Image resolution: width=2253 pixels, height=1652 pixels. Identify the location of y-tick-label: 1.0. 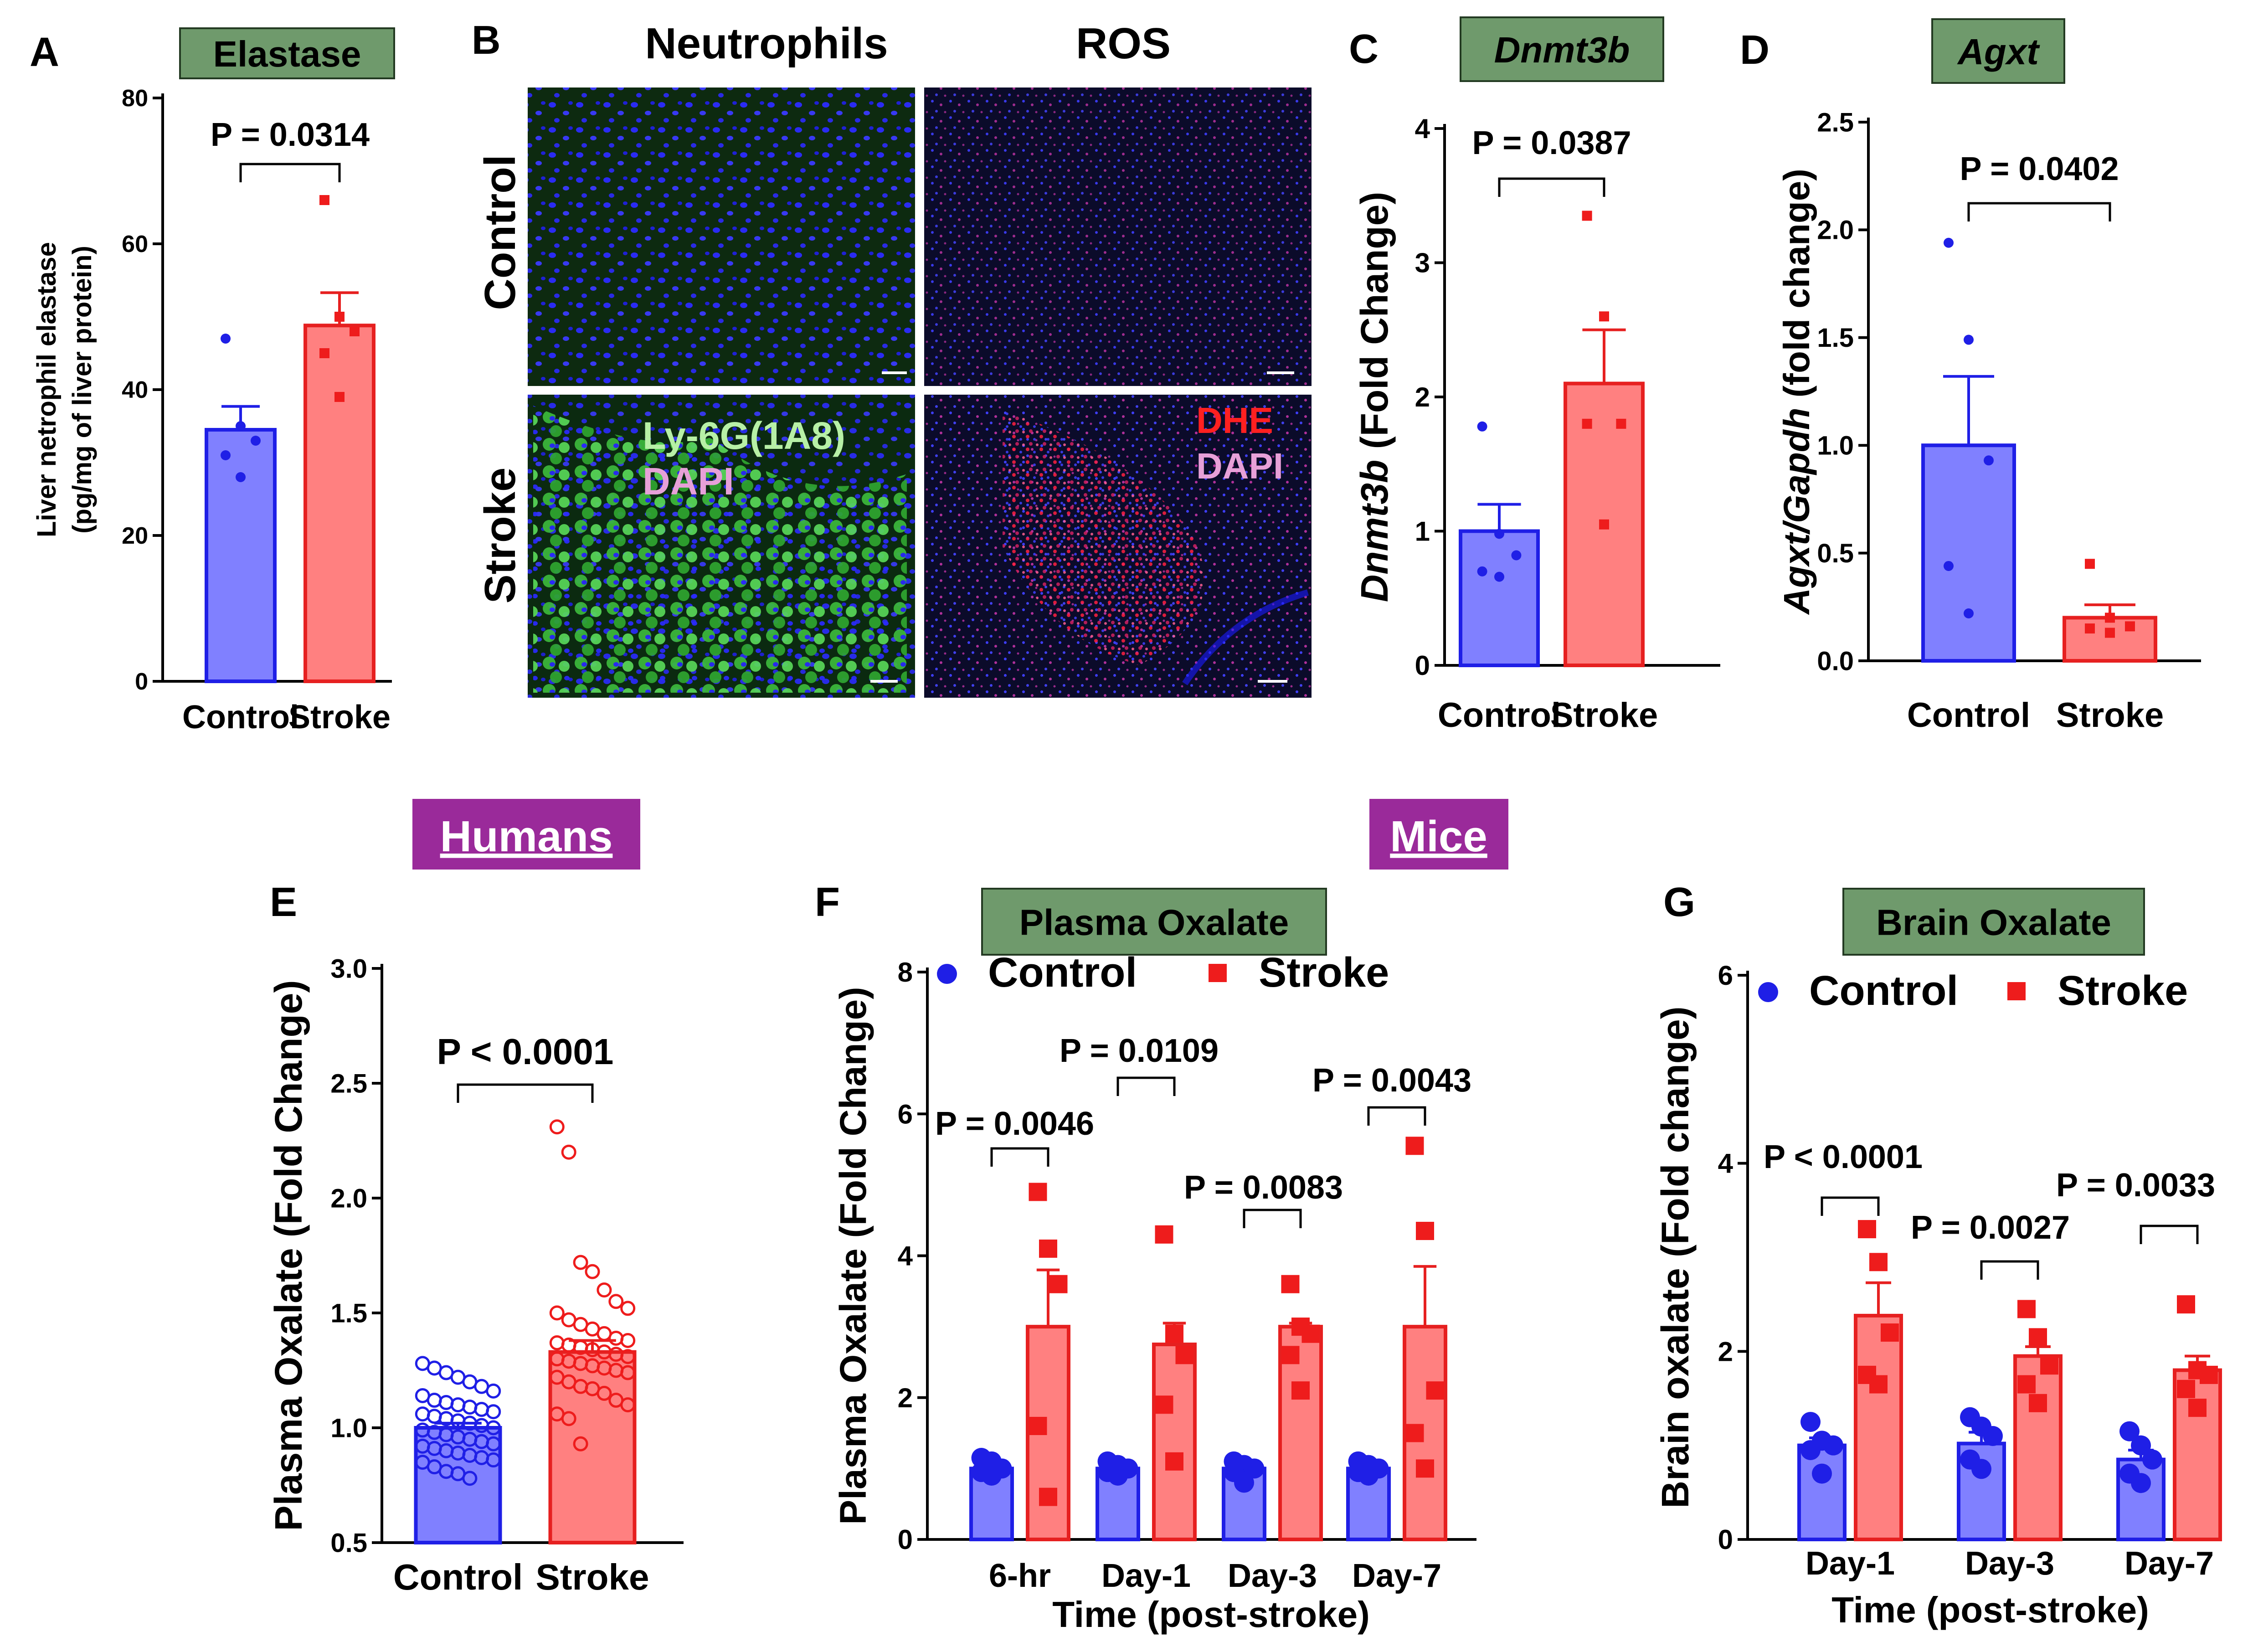
(348, 1428).